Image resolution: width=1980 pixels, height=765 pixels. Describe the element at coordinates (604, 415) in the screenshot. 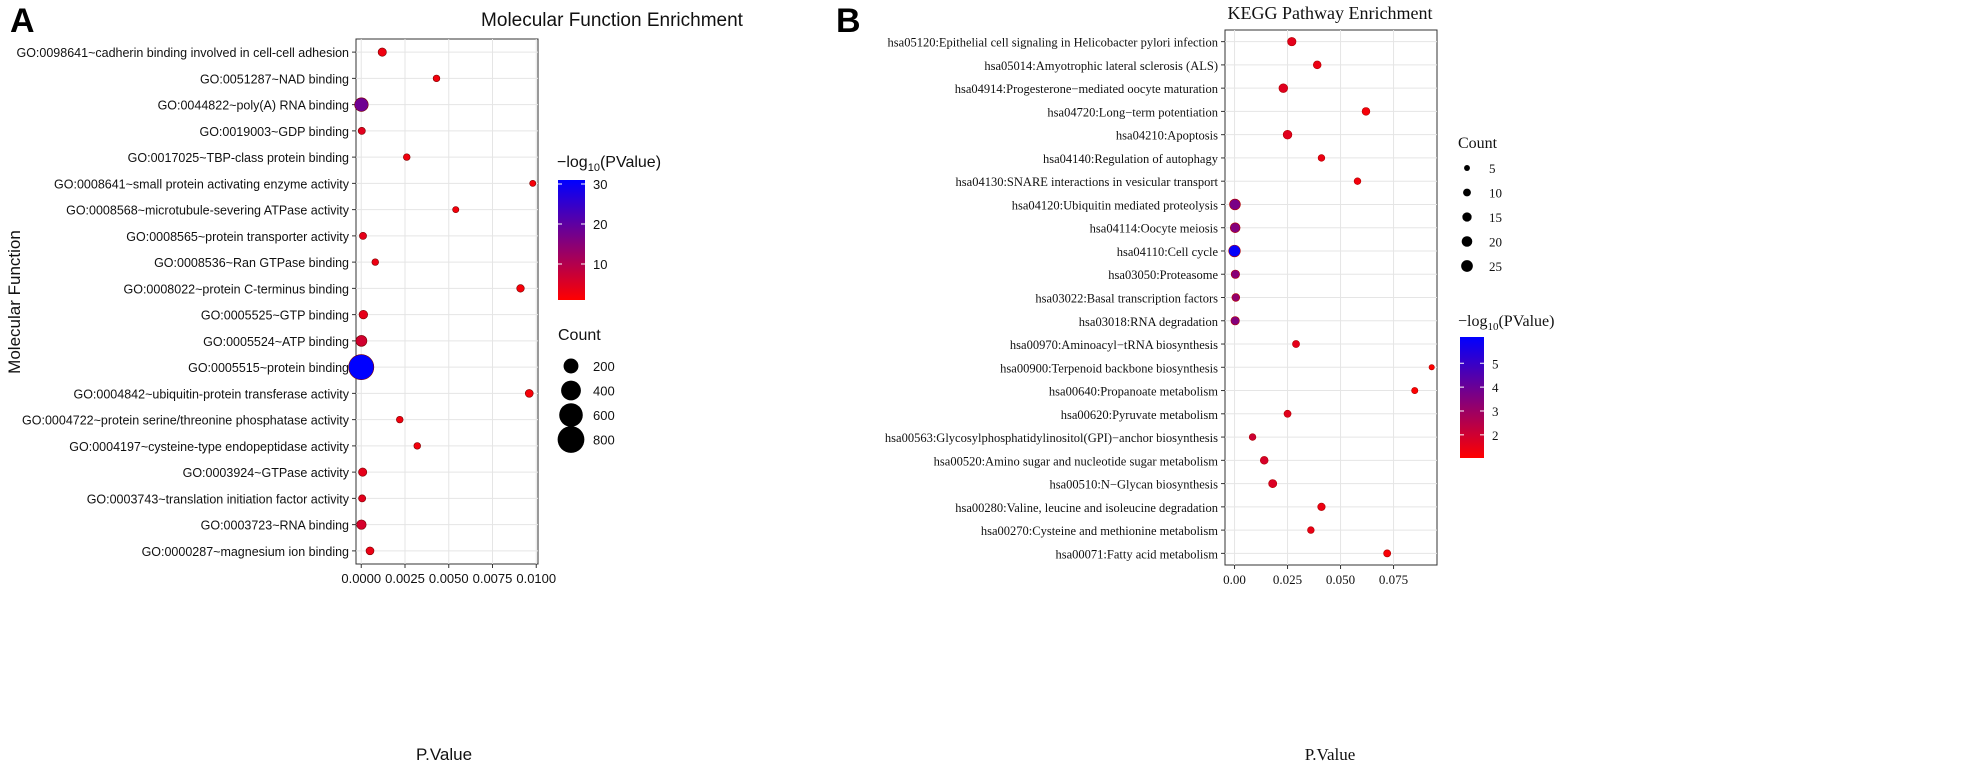

I see `chart-a-size-legend-label: 600` at that location.